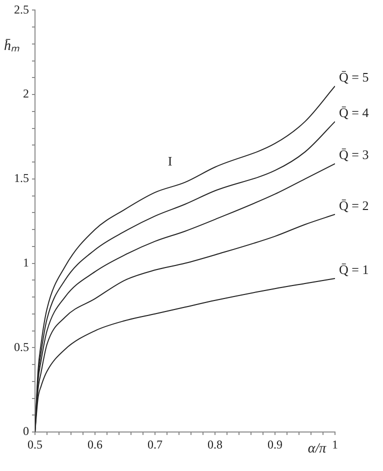 Image resolution: width=383 pixels, height=471 pixels. I want to click on y-axis-title: h̄ₘ, so click(12, 46).